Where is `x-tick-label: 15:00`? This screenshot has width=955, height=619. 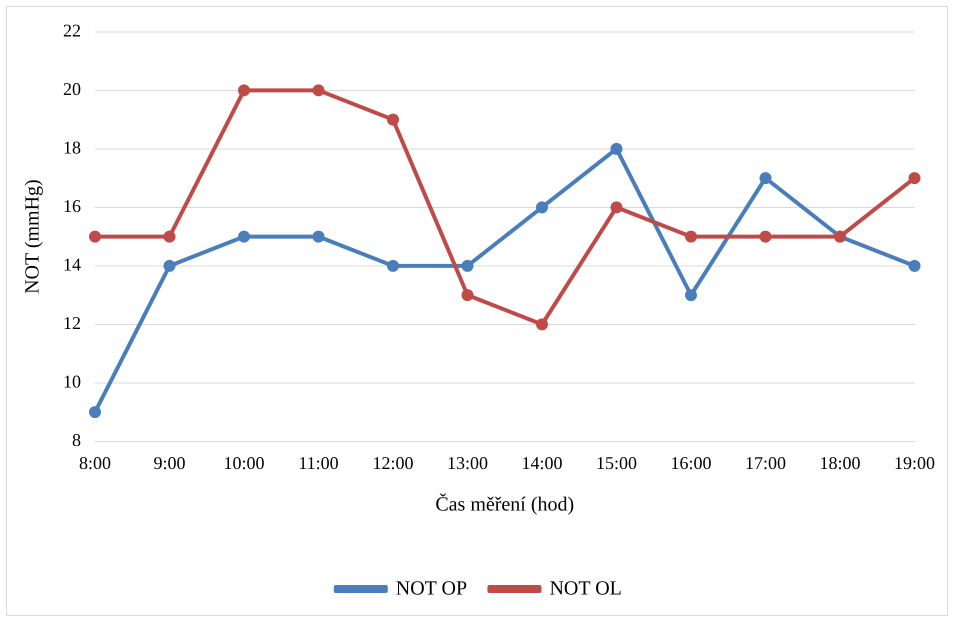
x-tick-label: 15:00 is located at coordinates (617, 462).